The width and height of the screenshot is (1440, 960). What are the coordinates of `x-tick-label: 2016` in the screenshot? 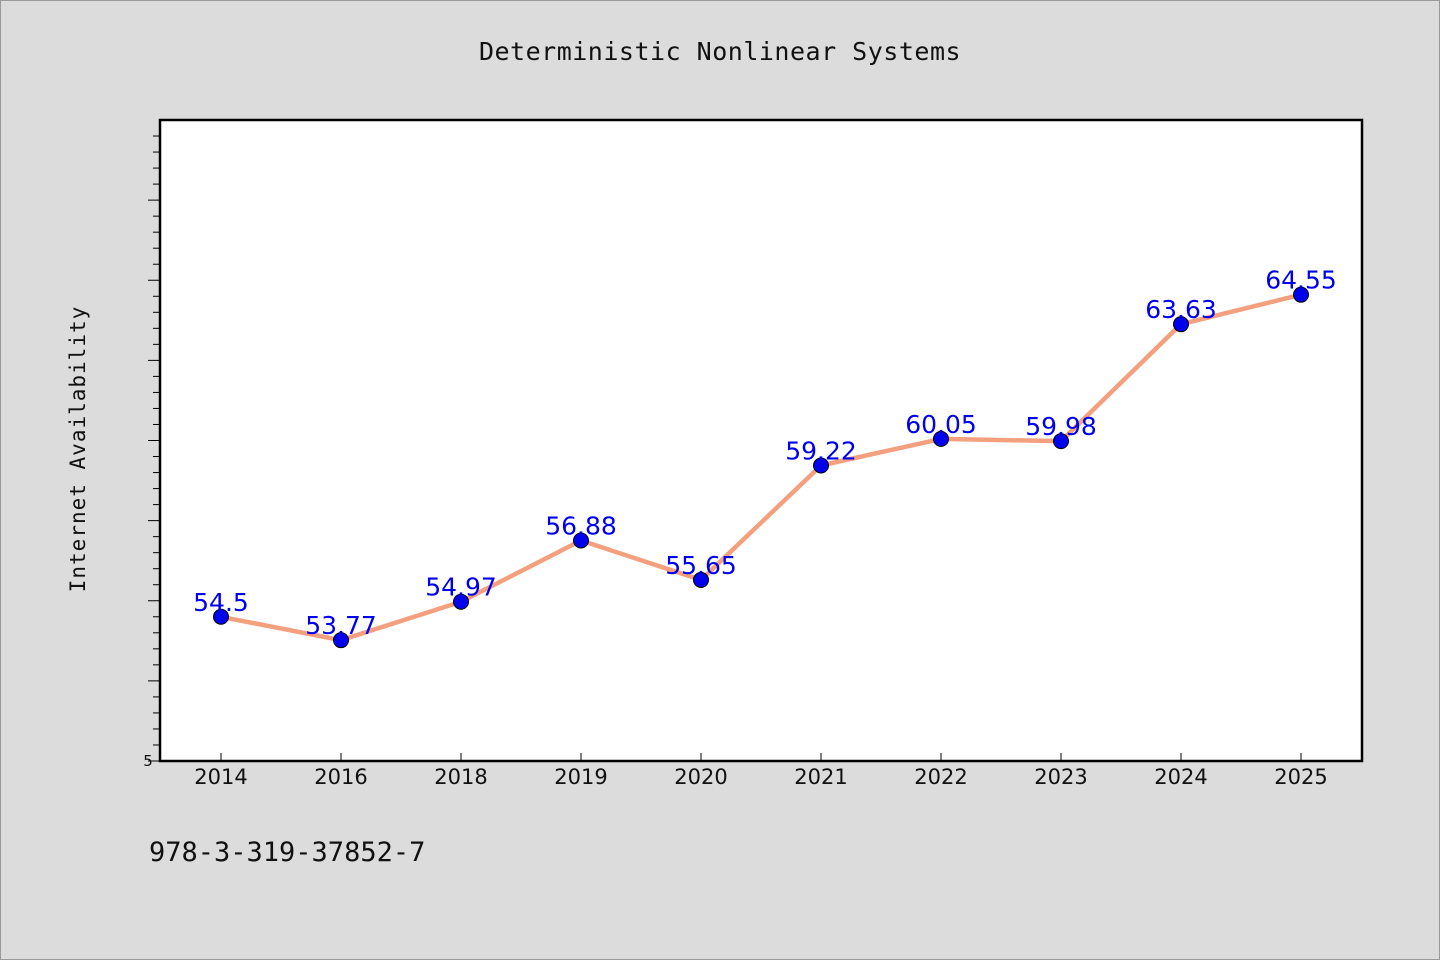 It's located at (340, 777).